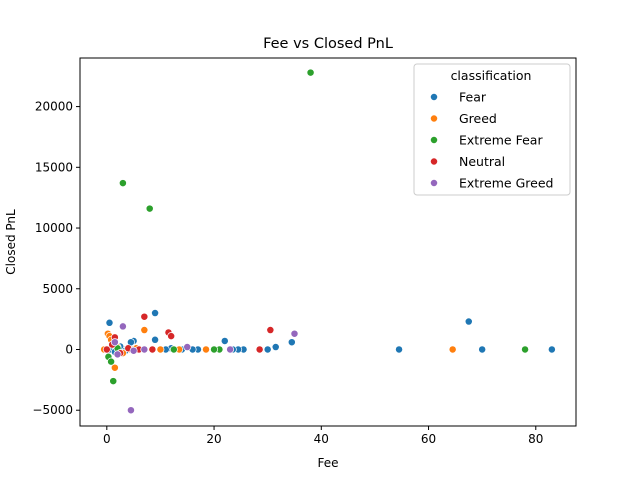 Image resolution: width=640 pixels, height=480 pixels. What do you see at coordinates (52, 410) in the screenshot?
I see `y-tick-label: −5000` at bounding box center [52, 410].